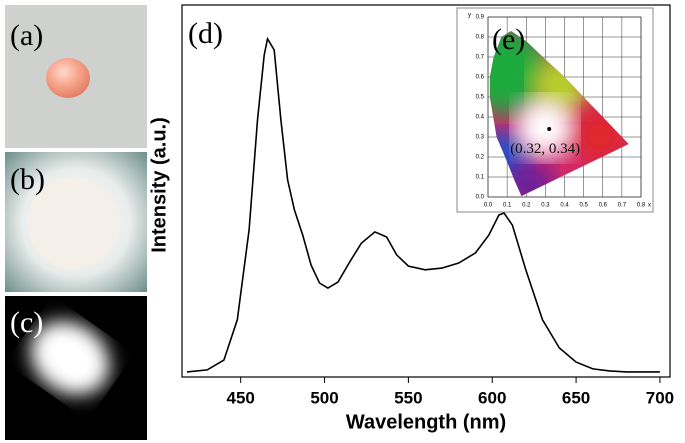 This screenshot has height=443, width=685. I want to click on x-tick-label: 0.2, so click(526, 206).